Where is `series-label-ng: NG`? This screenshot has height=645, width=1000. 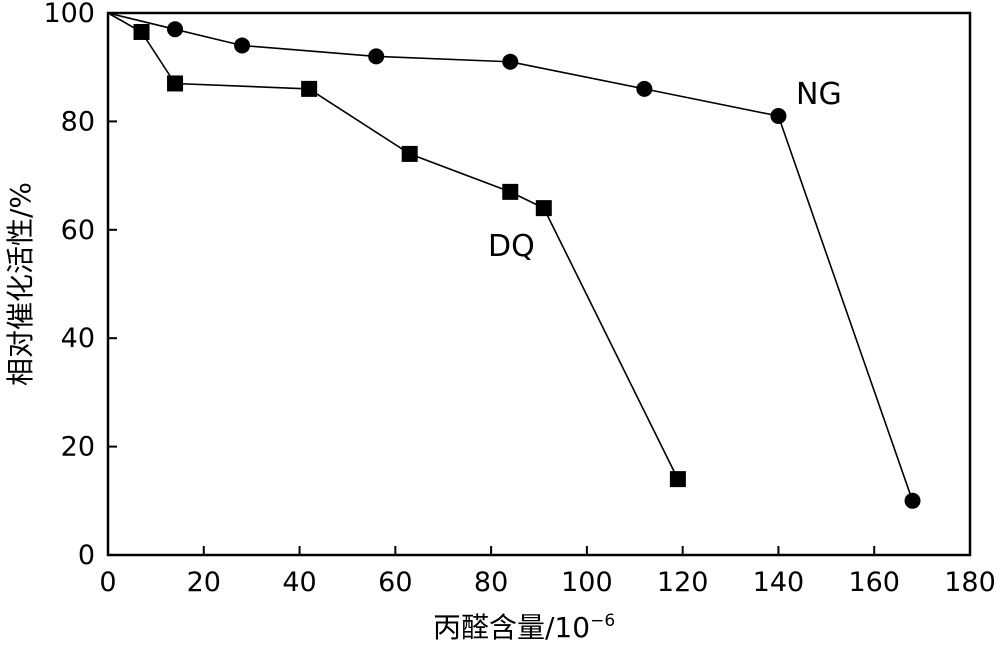 series-label-ng: NG is located at coordinates (819, 94).